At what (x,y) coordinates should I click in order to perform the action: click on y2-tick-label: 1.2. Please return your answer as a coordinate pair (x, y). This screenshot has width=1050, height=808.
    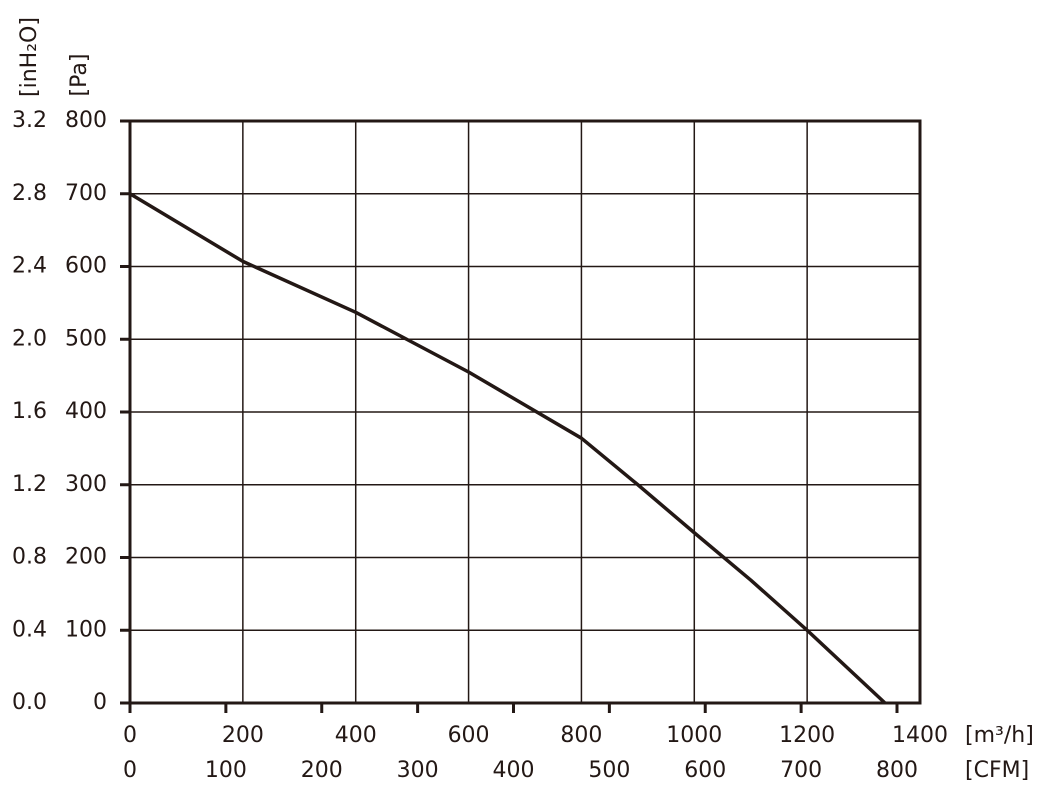
    Looking at the image, I should click on (29, 484).